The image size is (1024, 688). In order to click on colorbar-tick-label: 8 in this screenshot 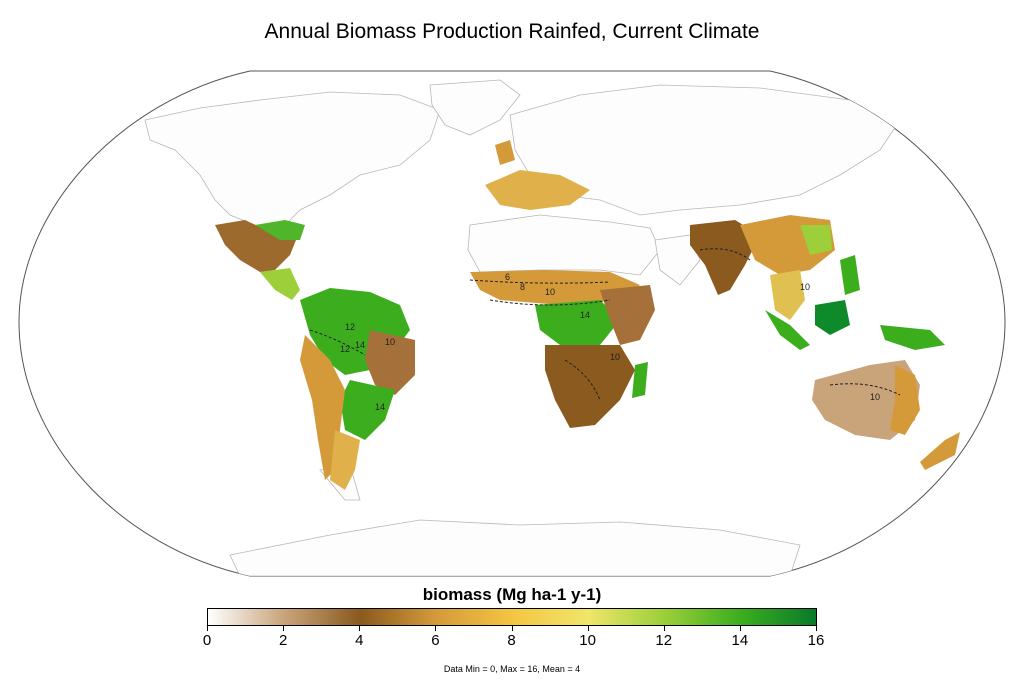, I will do `click(511, 640)`.